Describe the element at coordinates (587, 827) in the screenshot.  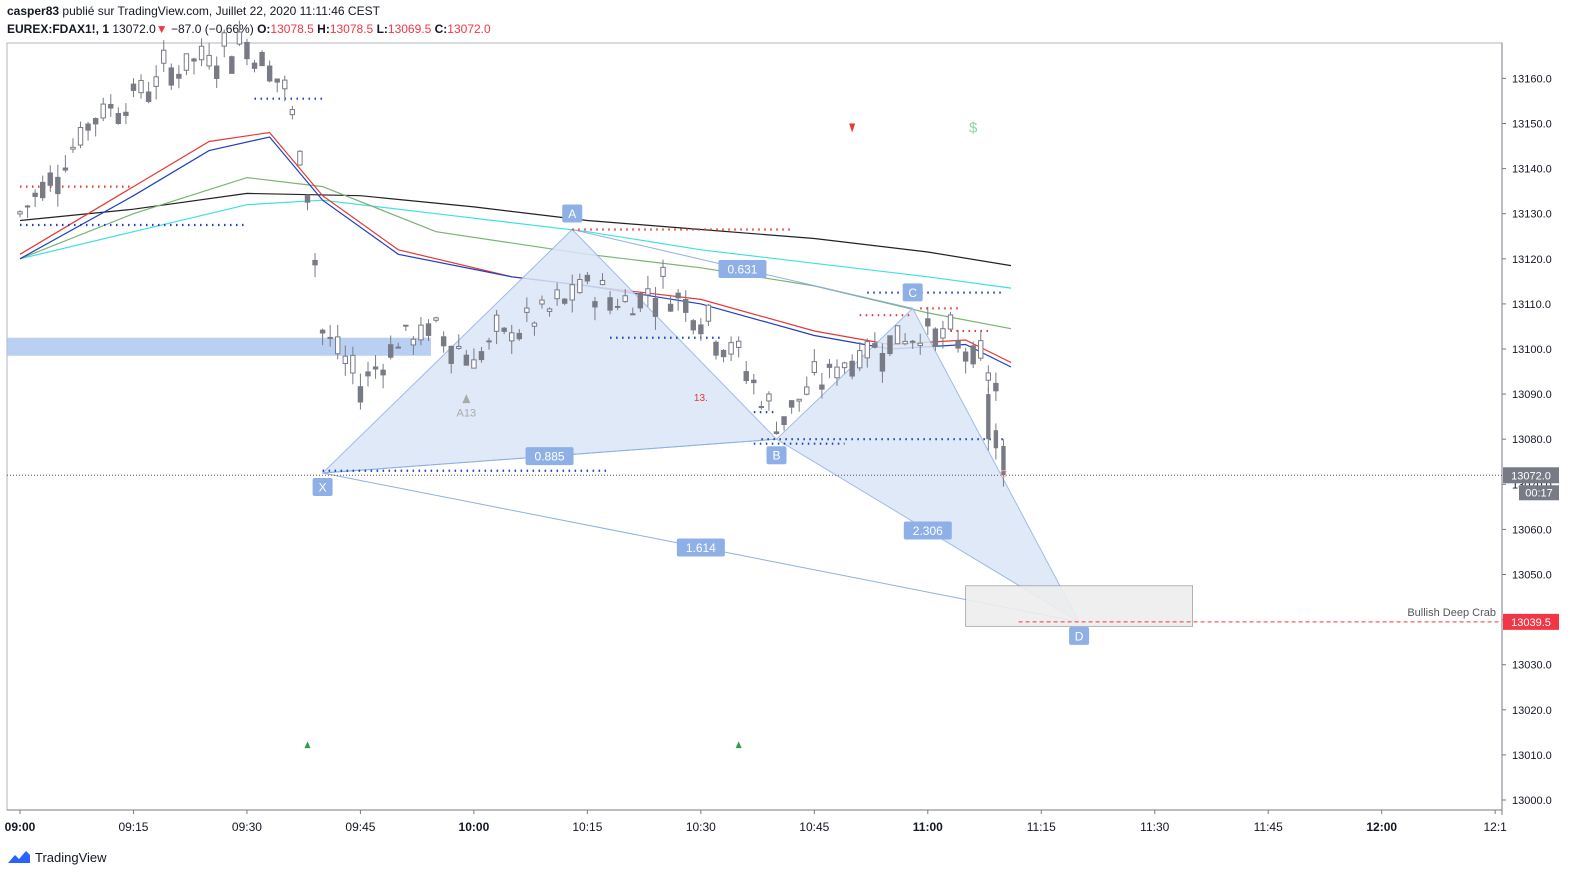
I see `x-tick-label: 10:15` at that location.